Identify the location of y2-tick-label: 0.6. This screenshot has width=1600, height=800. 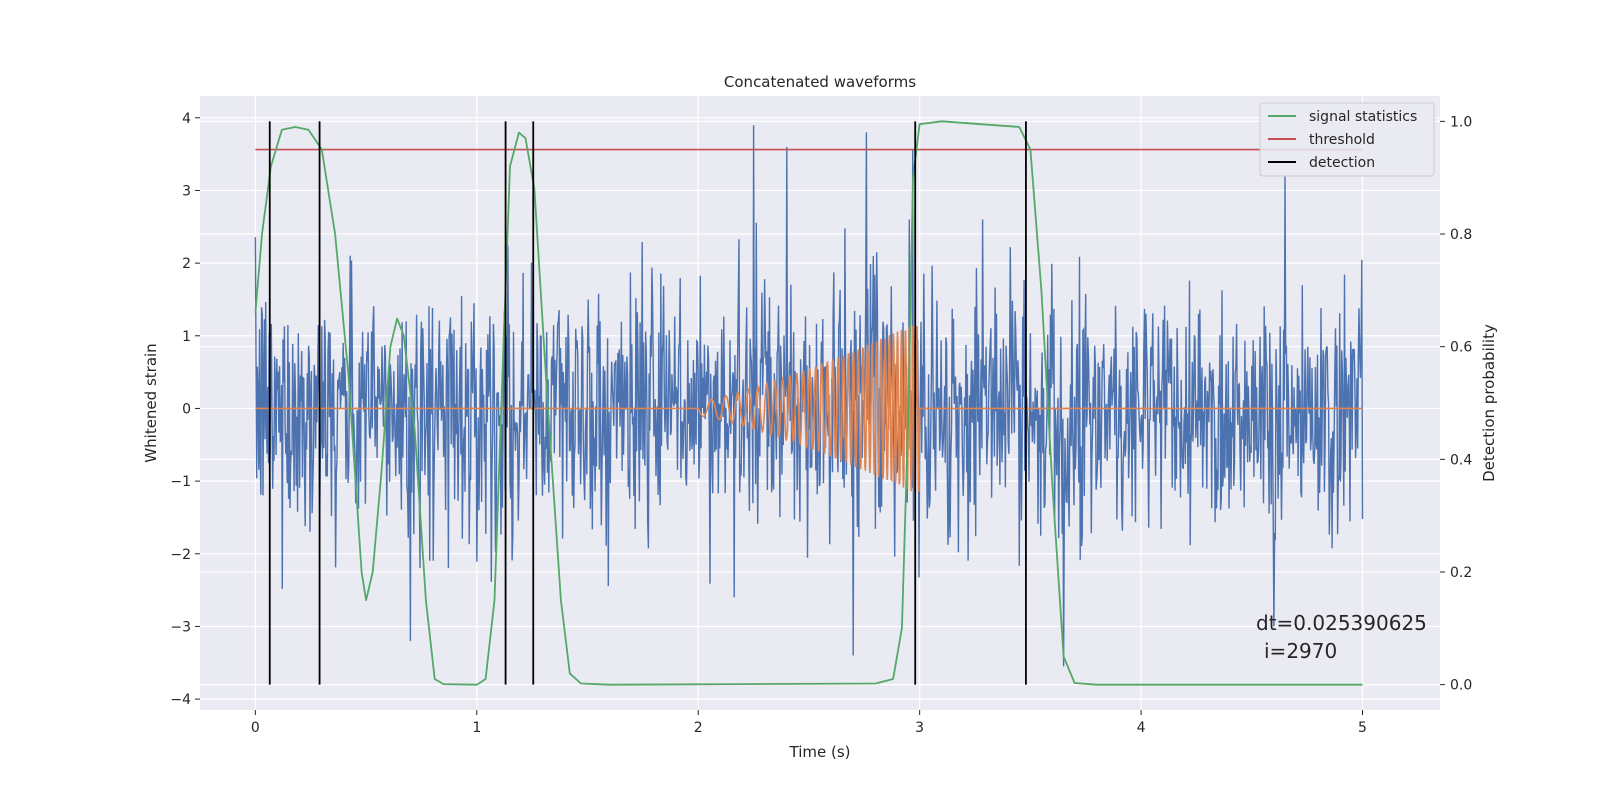
(1461, 348).